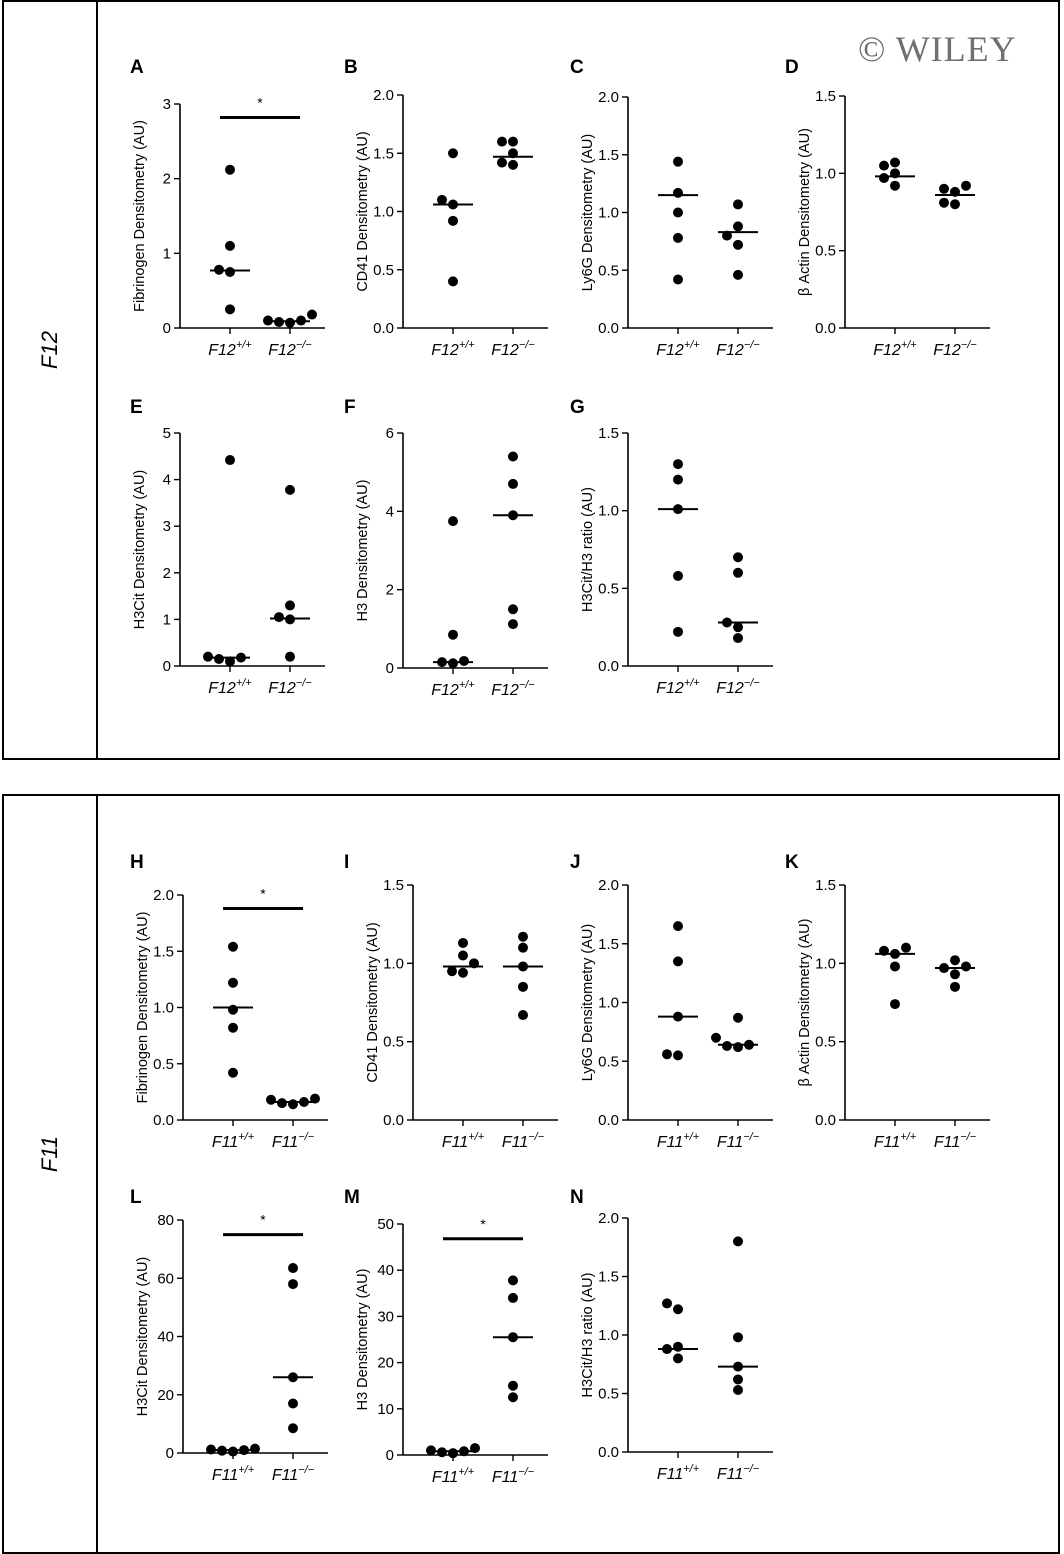 The width and height of the screenshot is (1064, 1554). Describe the element at coordinates (140, 216) in the screenshot. I see `y-axis-label: Fibrinogen Densitometry (AU)` at that location.